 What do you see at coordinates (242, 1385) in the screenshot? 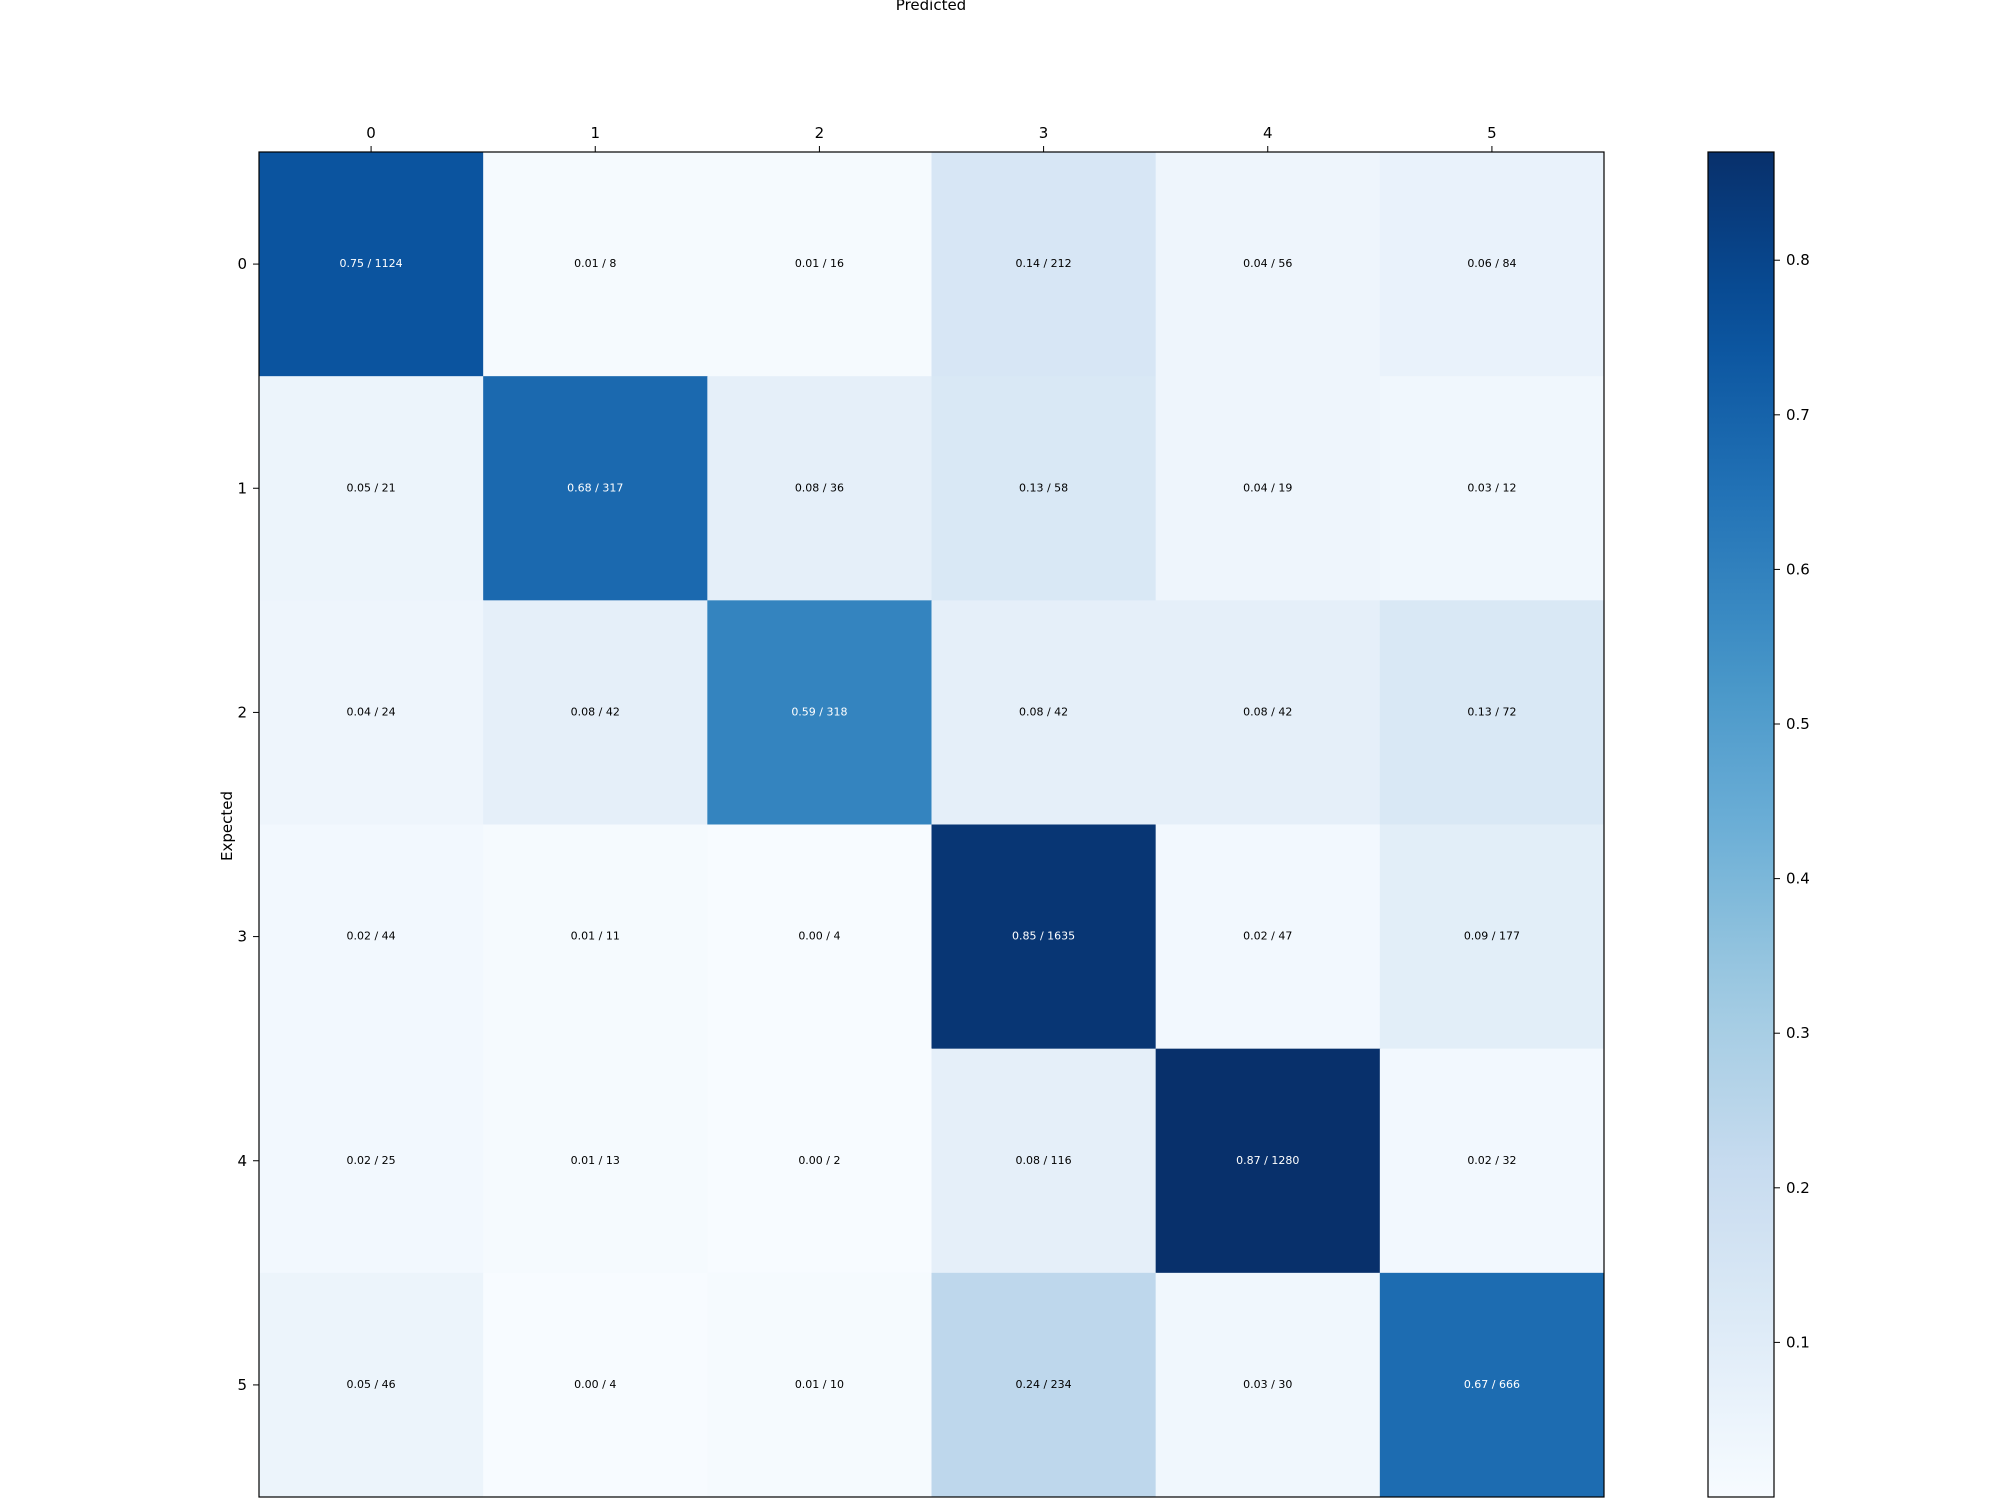
I see `y-tick-label-5: 5` at bounding box center [242, 1385].